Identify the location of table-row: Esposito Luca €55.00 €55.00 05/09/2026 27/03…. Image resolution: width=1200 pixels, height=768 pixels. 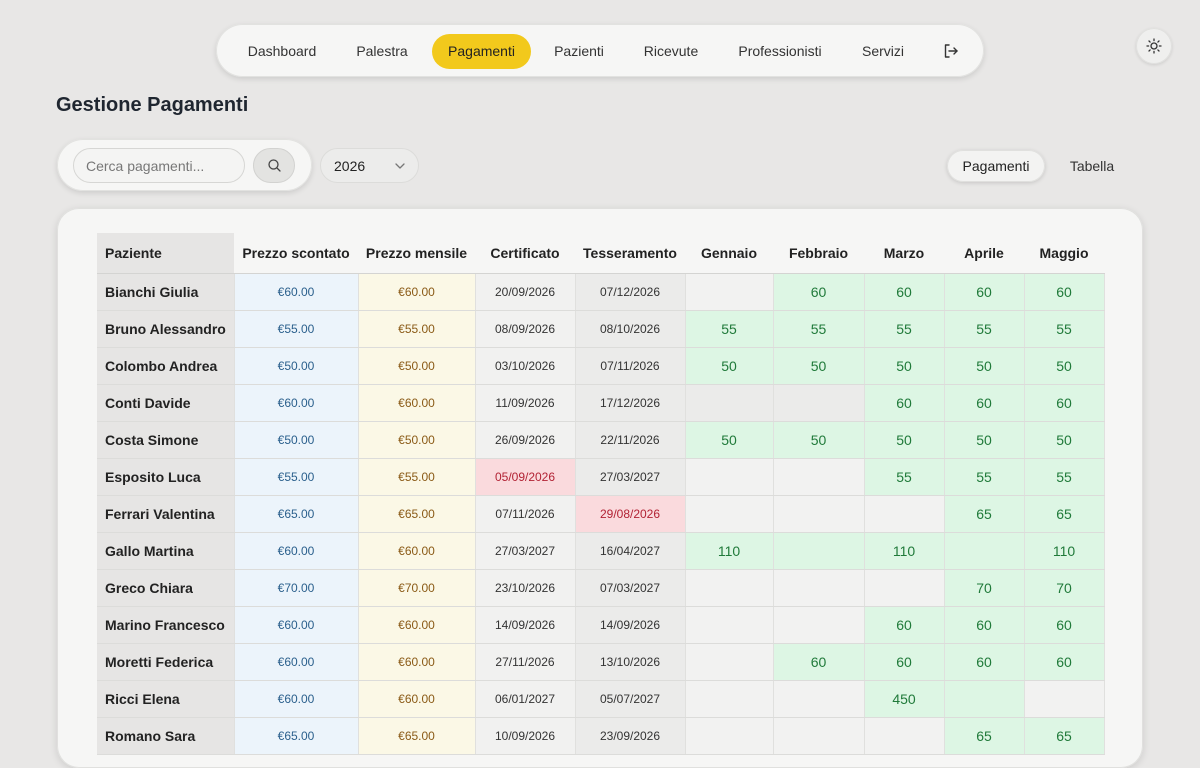
(601, 477).